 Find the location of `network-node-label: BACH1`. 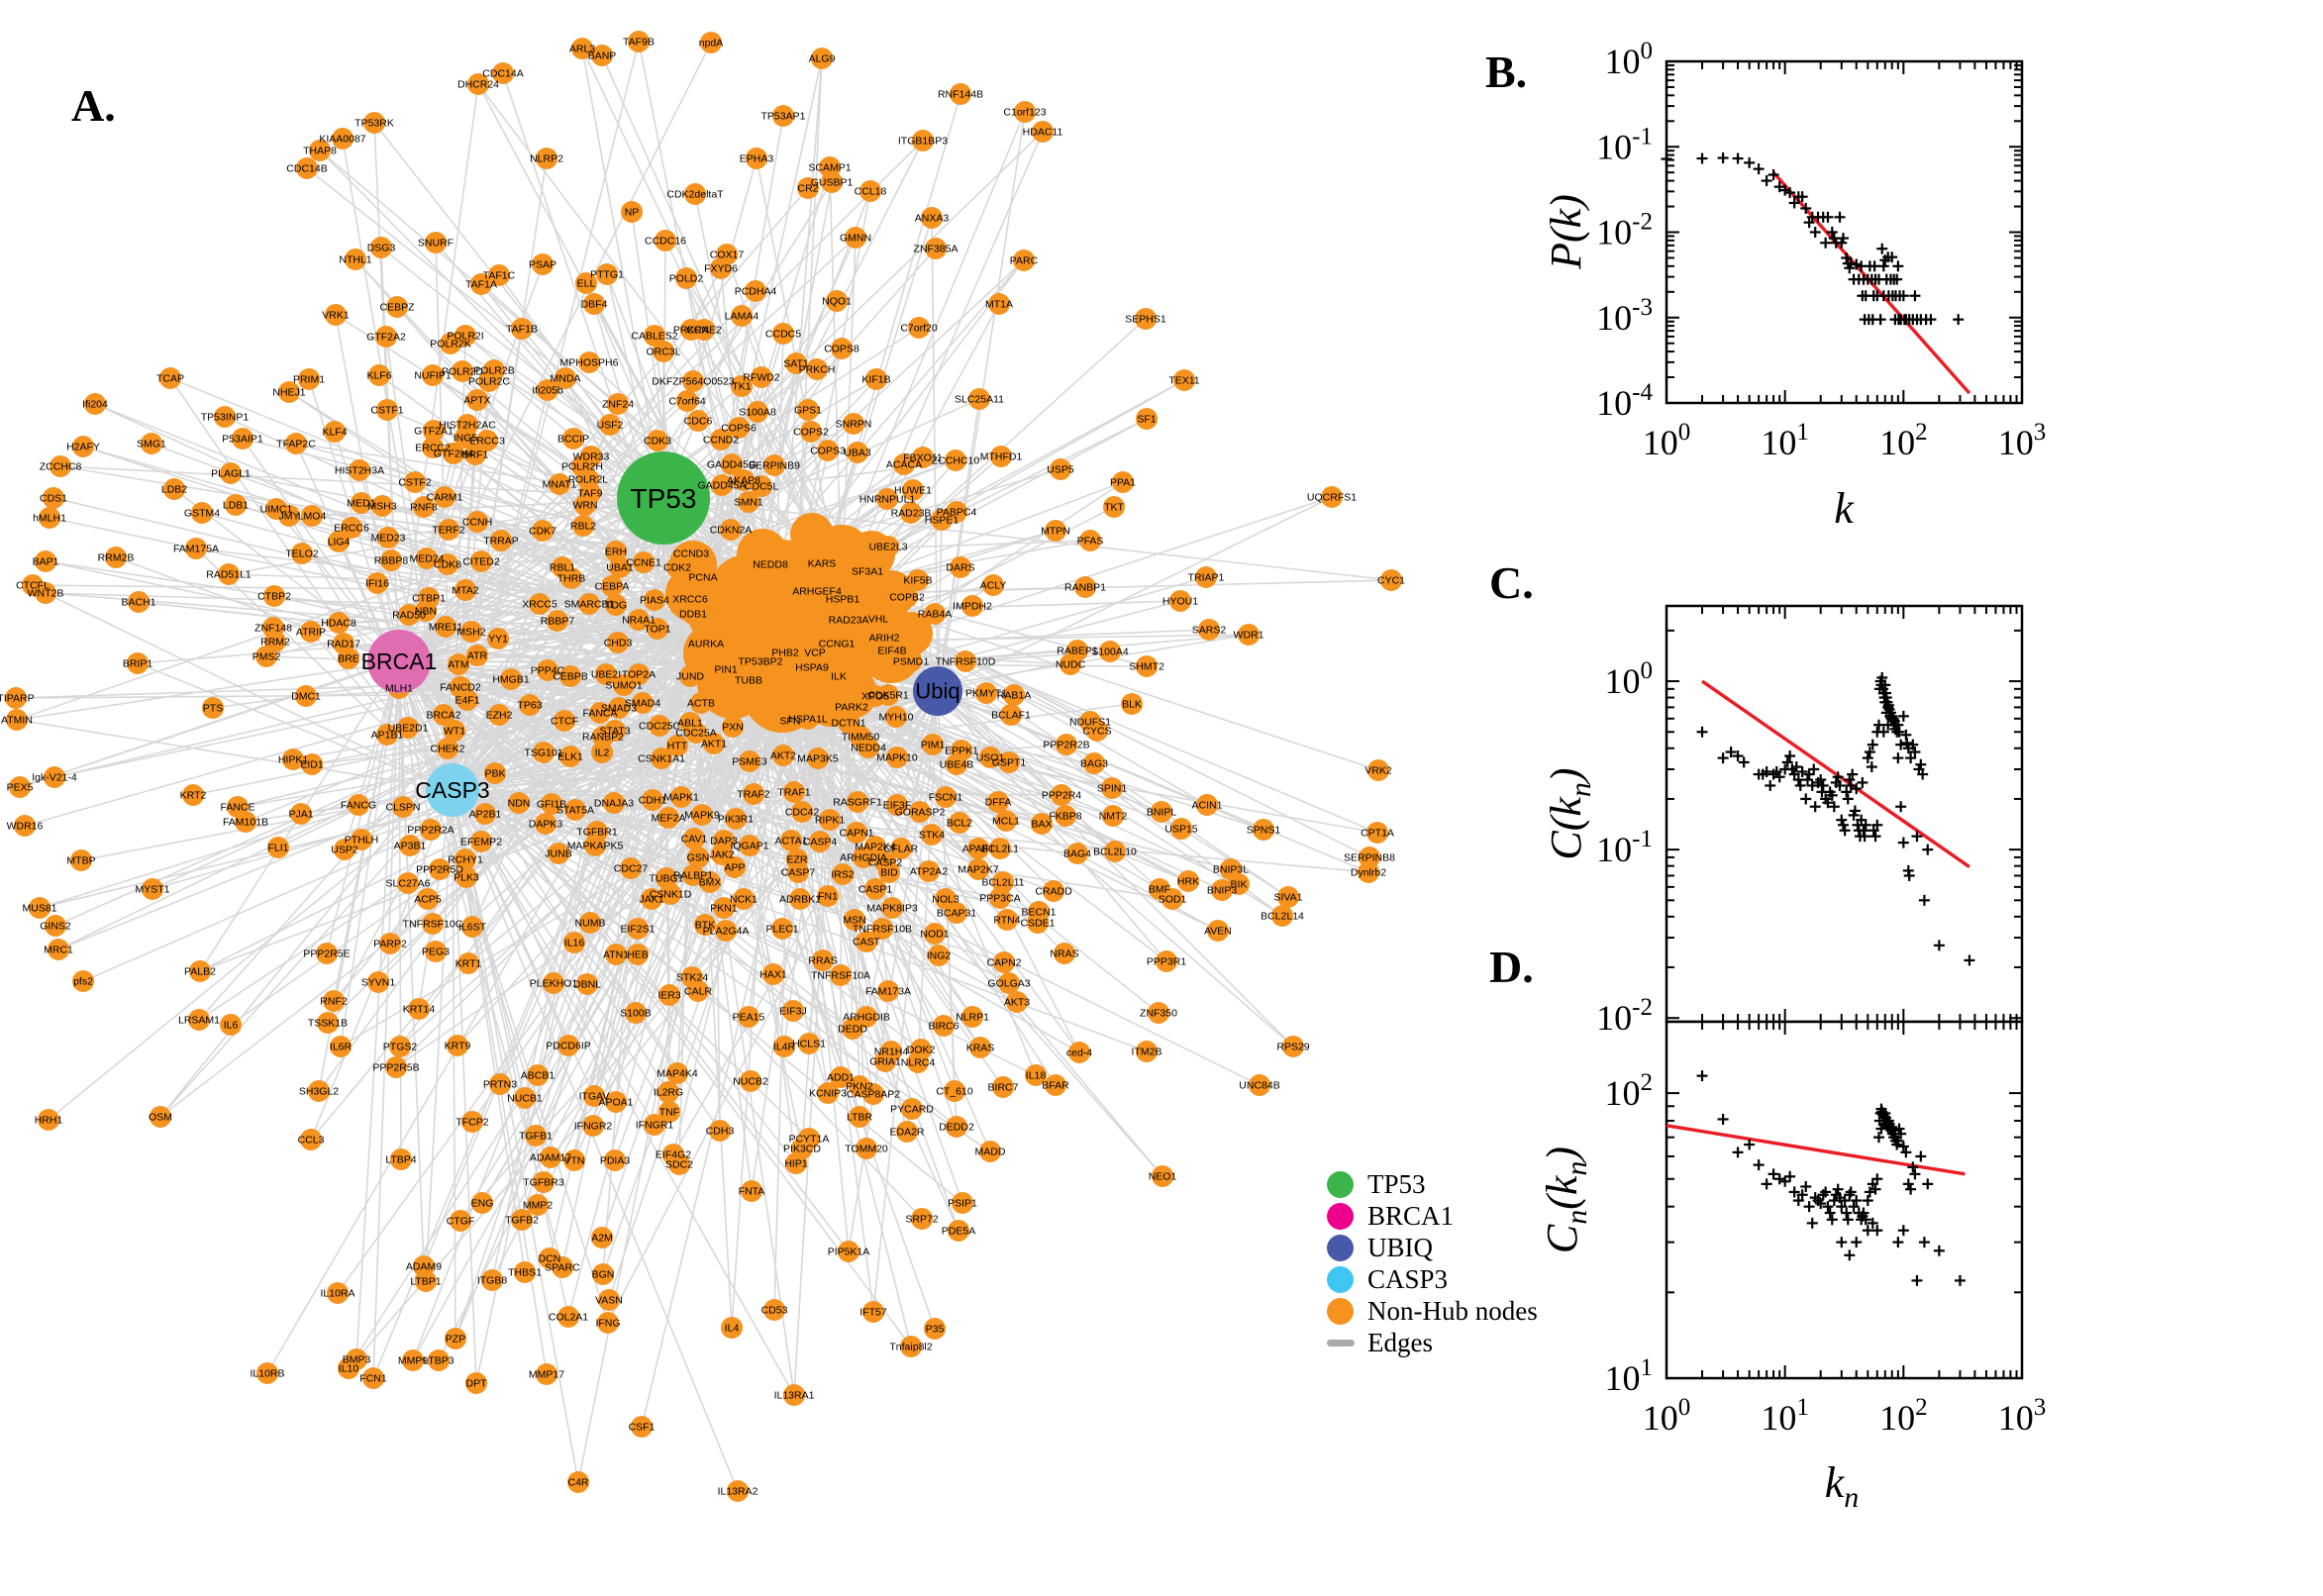

network-node-label: BACH1 is located at coordinates (138, 603).